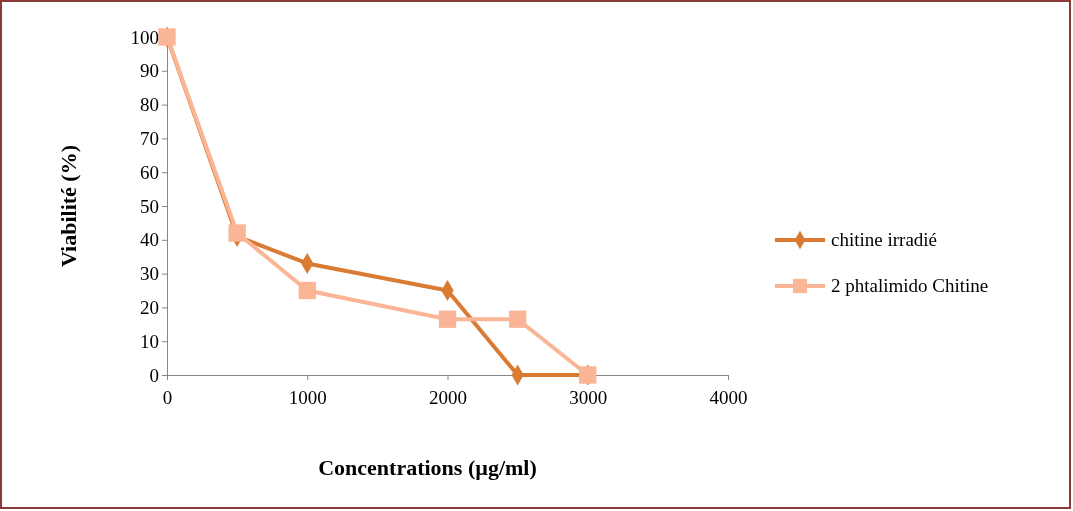 The width and height of the screenshot is (1073, 511). What do you see at coordinates (448, 397) in the screenshot?
I see `x-tick-label: 2000` at bounding box center [448, 397].